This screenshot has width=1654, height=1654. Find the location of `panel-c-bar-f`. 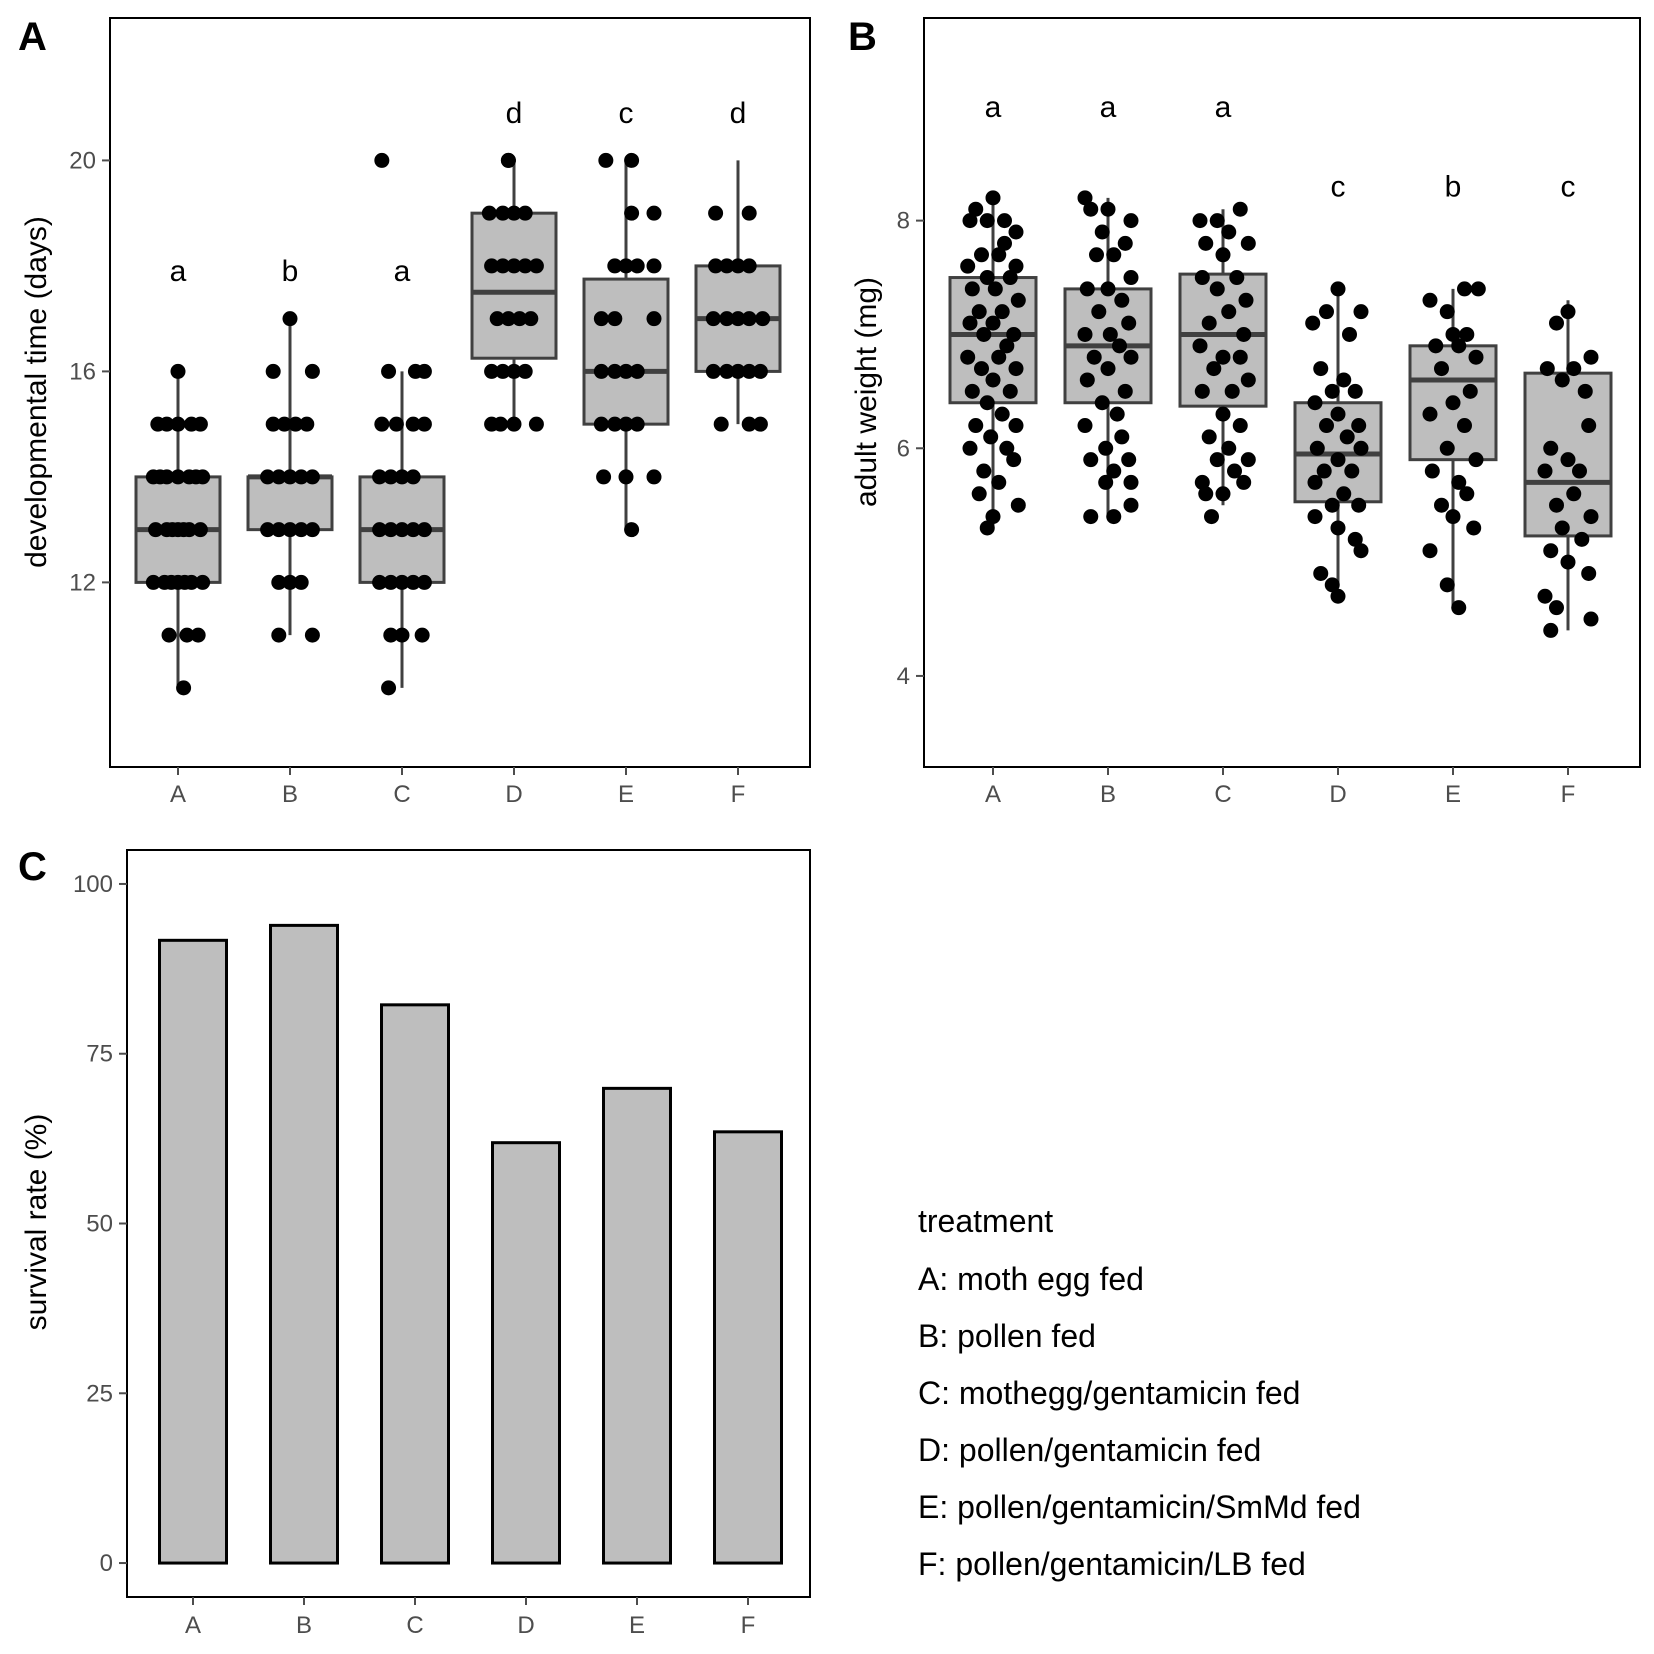

panel-c-bar-f is located at coordinates (748, 1347).